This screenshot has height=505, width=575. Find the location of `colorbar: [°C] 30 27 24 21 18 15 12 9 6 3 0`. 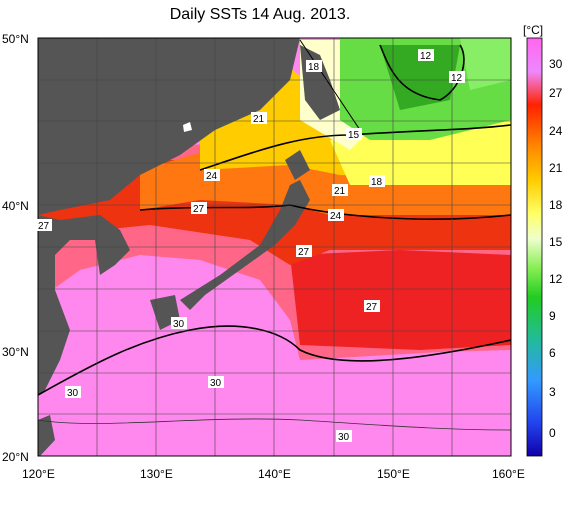

colorbar: [°C] 30 27 24 21 18 15 12 9 6 3 0 is located at coordinates (543, 240).